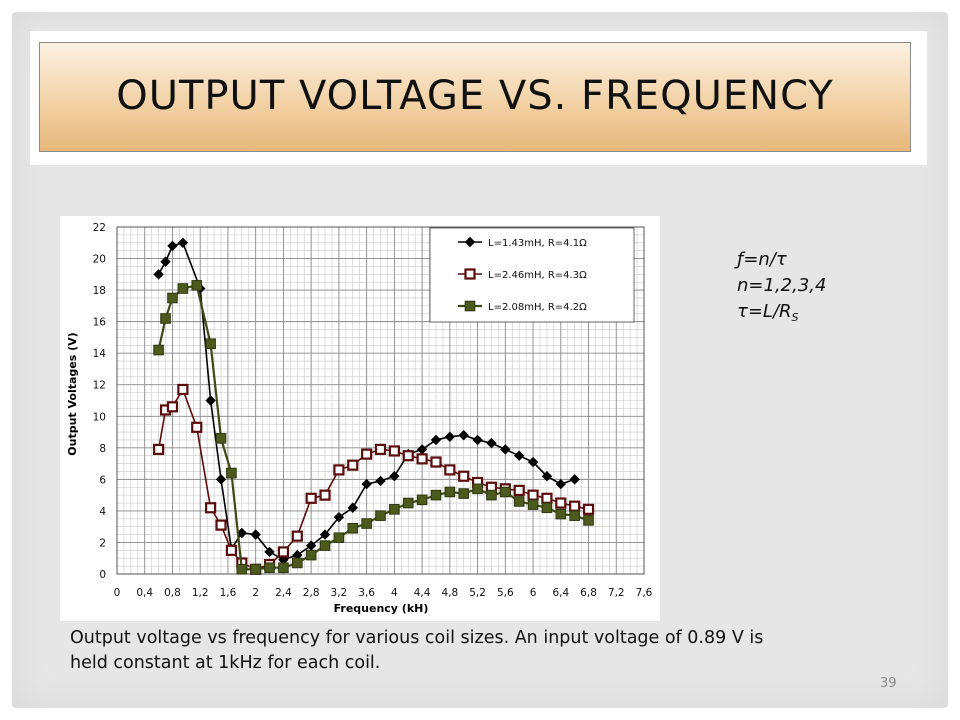 This screenshot has width=960, height=720. What do you see at coordinates (537, 243) in the screenshot?
I see `legend-label: L=1.43mH, R=4.1Ω` at bounding box center [537, 243].